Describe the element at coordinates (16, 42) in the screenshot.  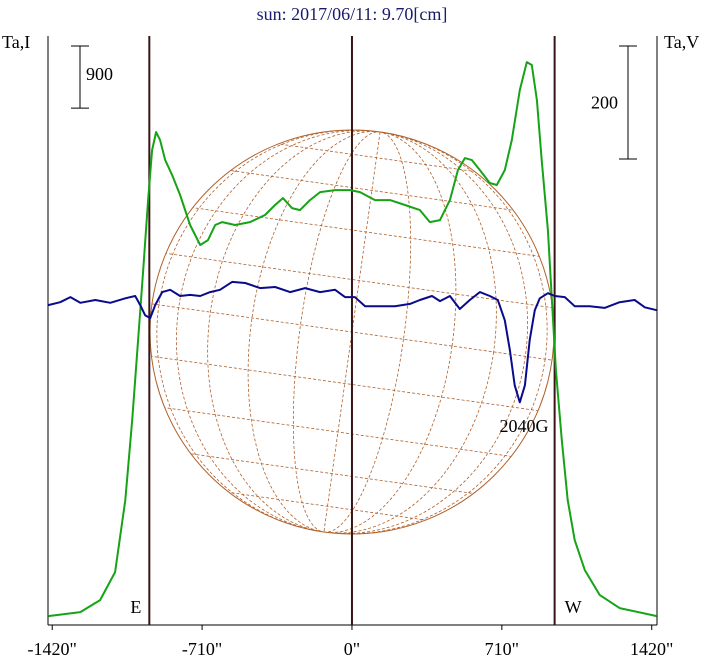
I see `y-axis-label: Ta,I` at that location.